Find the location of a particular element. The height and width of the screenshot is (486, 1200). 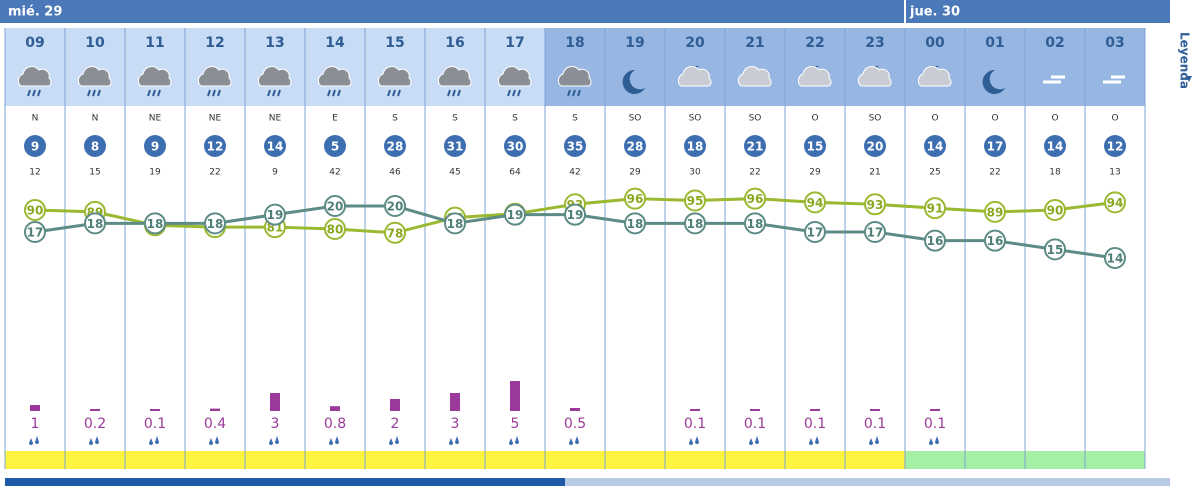

wind-gust: 13 is located at coordinates (1114, 173).